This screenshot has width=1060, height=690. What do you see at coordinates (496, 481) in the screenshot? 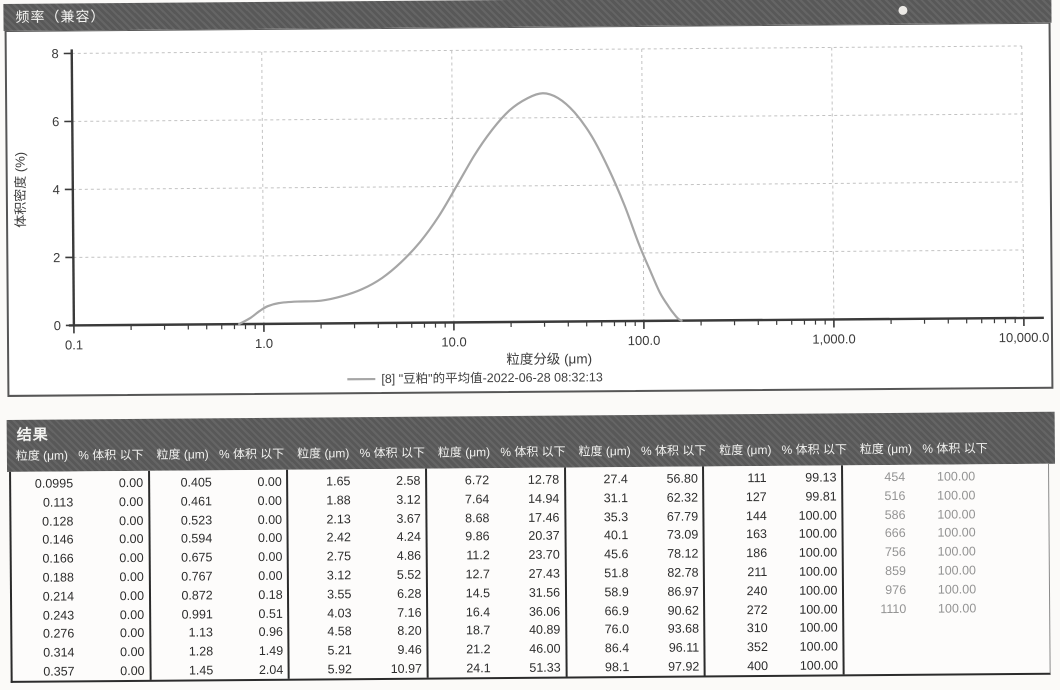
I see `table-row: 6.72 12.78` at bounding box center [496, 481].